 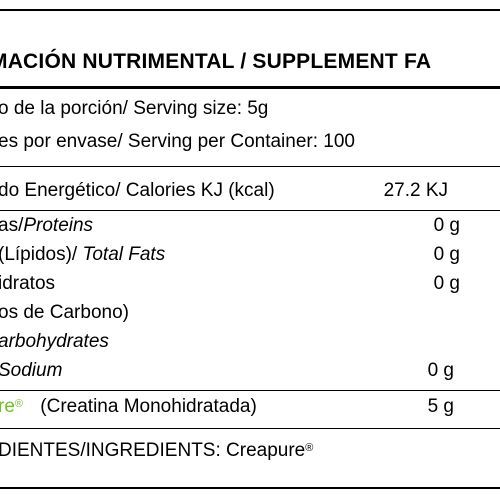 What do you see at coordinates (153, 450) in the screenshot?
I see `ingredients-label: DIENTES/INGREDIENTS: Creapure` at bounding box center [153, 450].